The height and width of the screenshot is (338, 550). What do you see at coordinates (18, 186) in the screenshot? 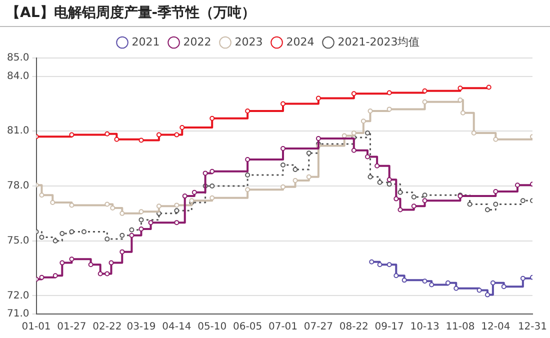
I see `y-tick-label: 78.0` at bounding box center [18, 186].